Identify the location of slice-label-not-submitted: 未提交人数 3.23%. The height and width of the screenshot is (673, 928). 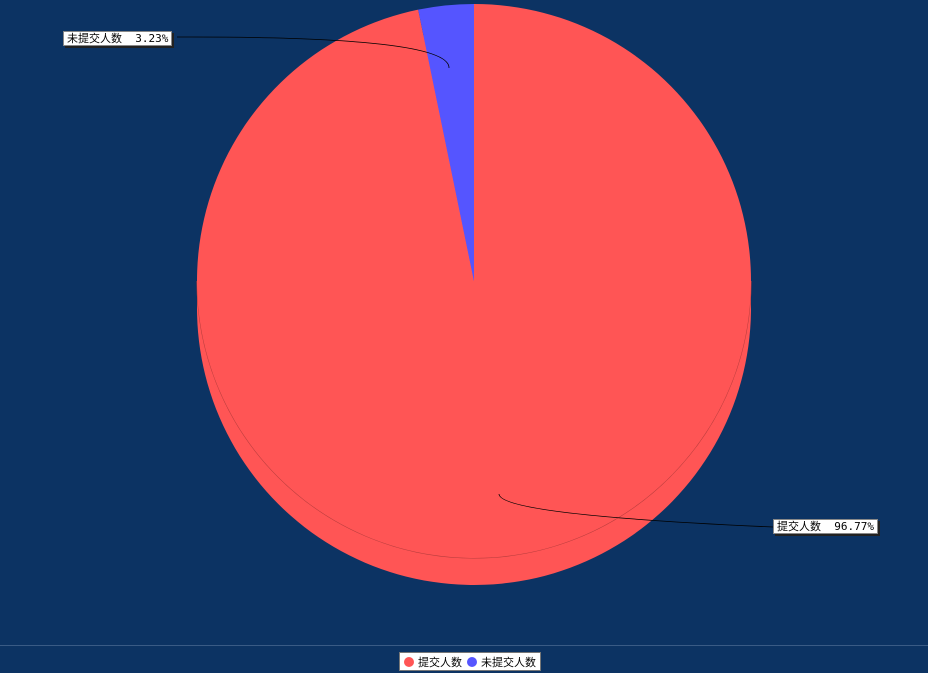
(118, 38).